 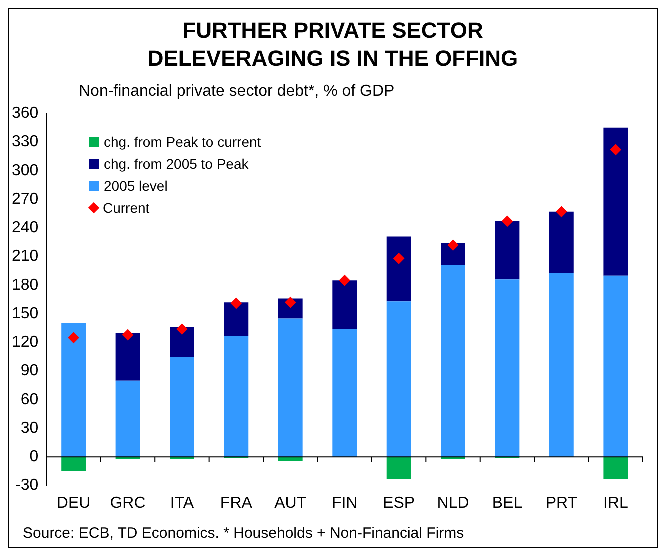 I want to click on y-tick-label: 300, so click(x=25, y=171).